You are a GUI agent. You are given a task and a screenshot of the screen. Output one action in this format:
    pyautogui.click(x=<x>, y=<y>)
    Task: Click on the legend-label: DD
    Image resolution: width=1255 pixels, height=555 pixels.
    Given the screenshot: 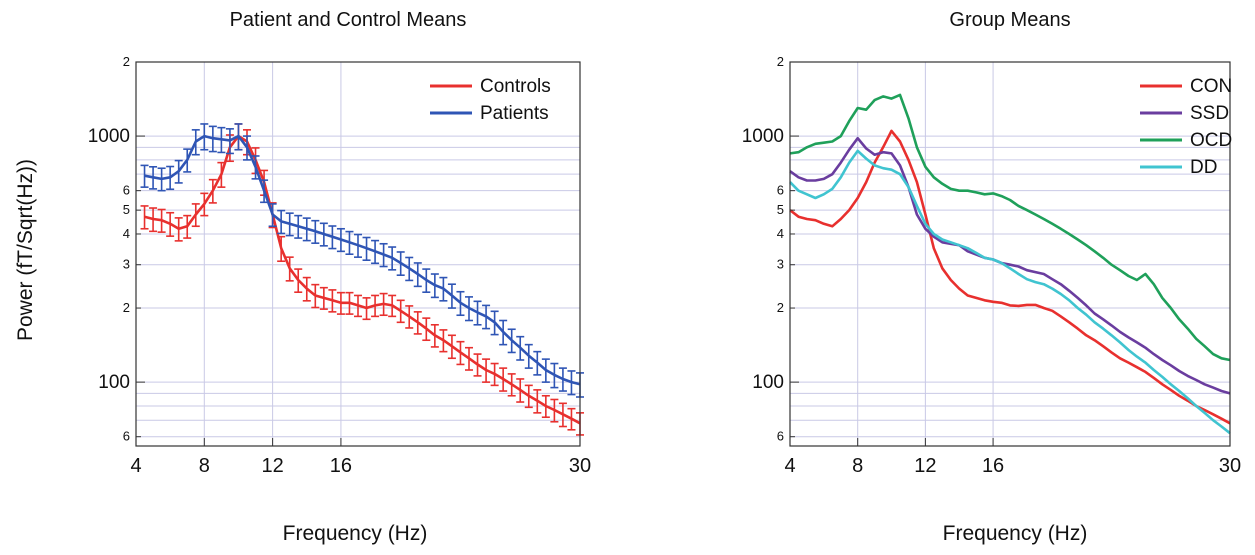 What is the action you would take?
    pyautogui.click(x=1203, y=167)
    